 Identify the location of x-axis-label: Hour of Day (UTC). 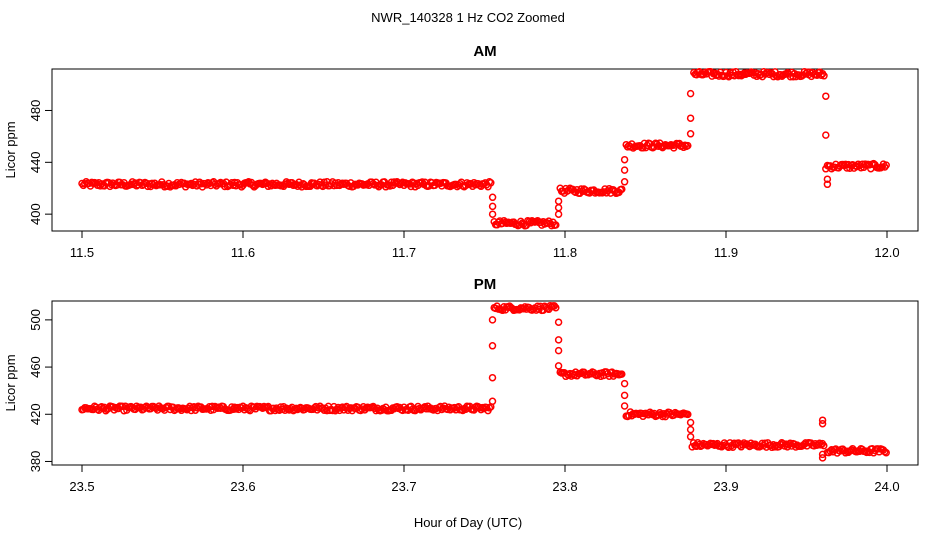
(468, 522).